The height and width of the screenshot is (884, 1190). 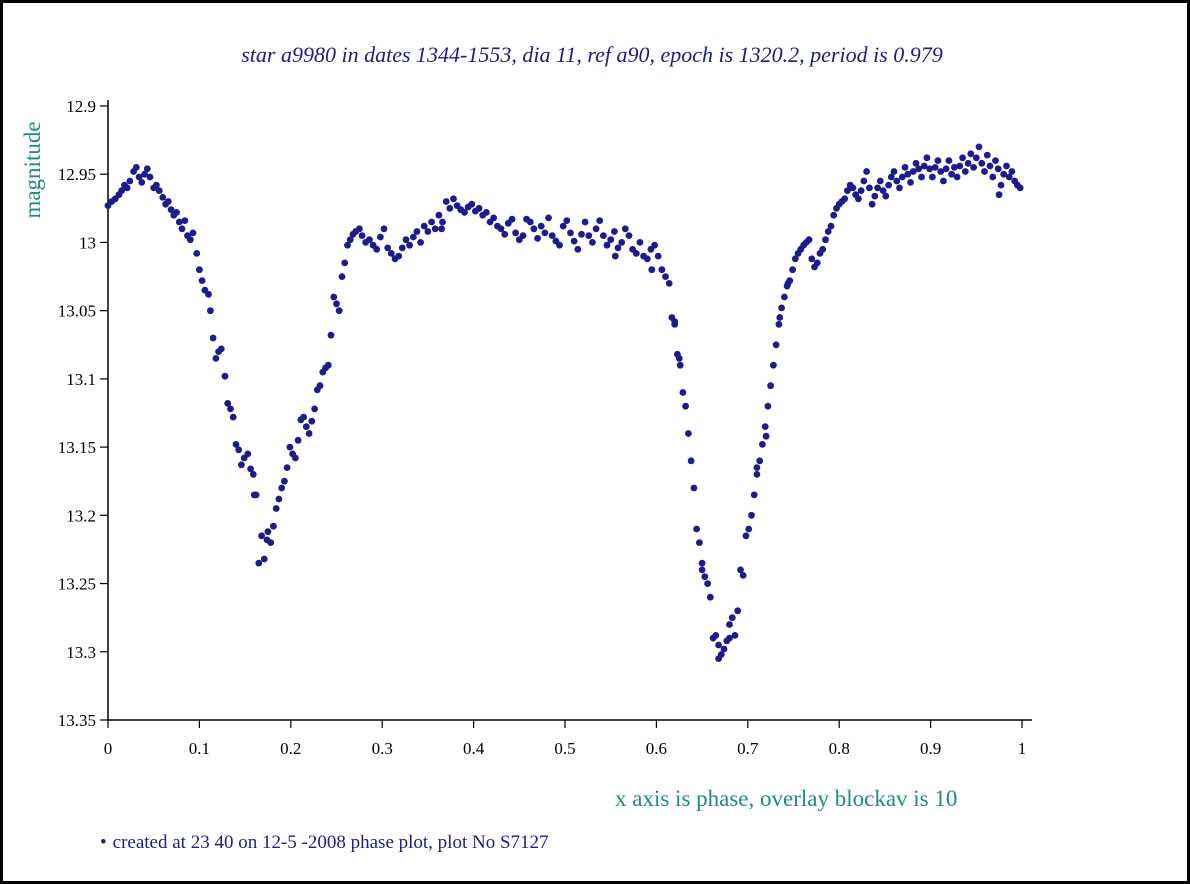 I want to click on x-tick-label: 0, so click(x=108, y=748).